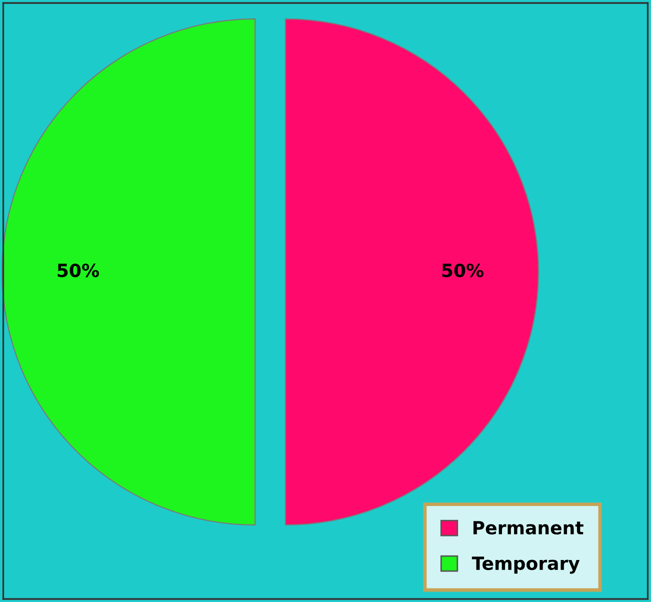 This screenshot has width=651, height=602. Describe the element at coordinates (526, 565) in the screenshot. I see `legend-label: Temporary` at that location.